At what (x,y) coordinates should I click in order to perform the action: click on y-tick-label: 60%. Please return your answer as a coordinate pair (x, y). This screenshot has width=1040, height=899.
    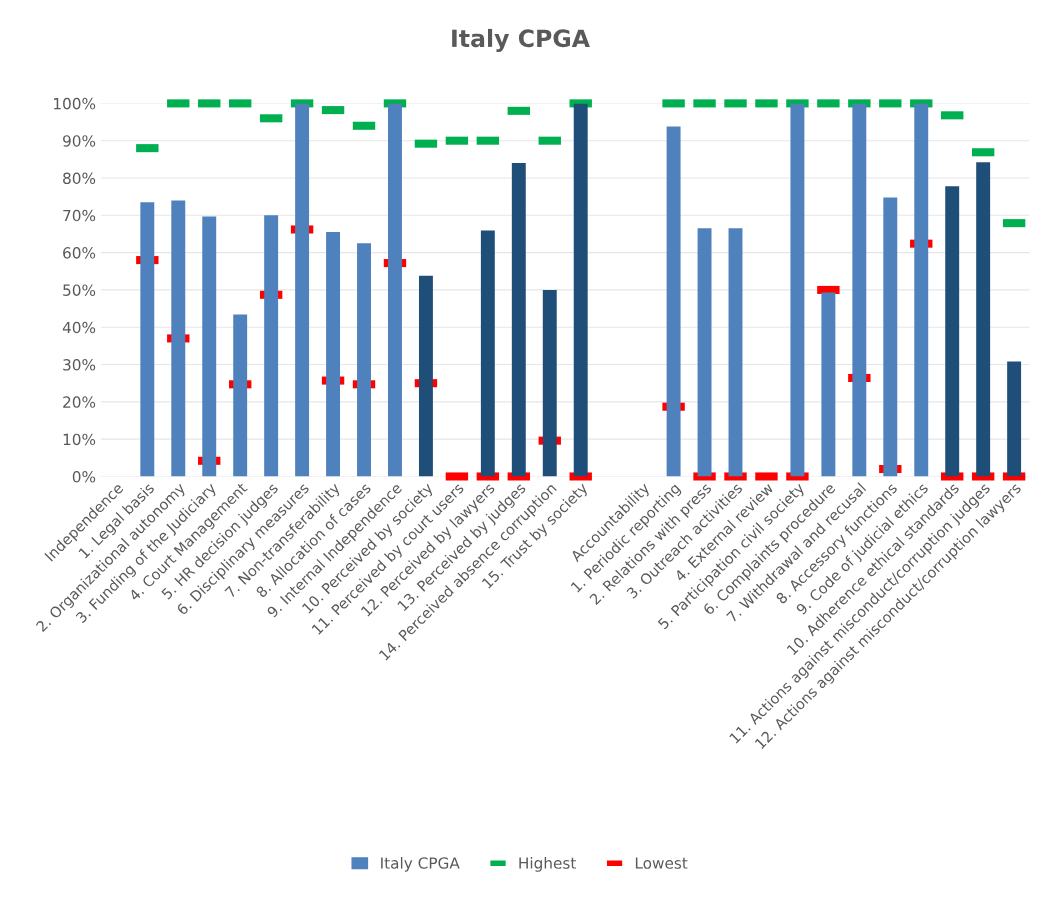
    Looking at the image, I should click on (79, 253).